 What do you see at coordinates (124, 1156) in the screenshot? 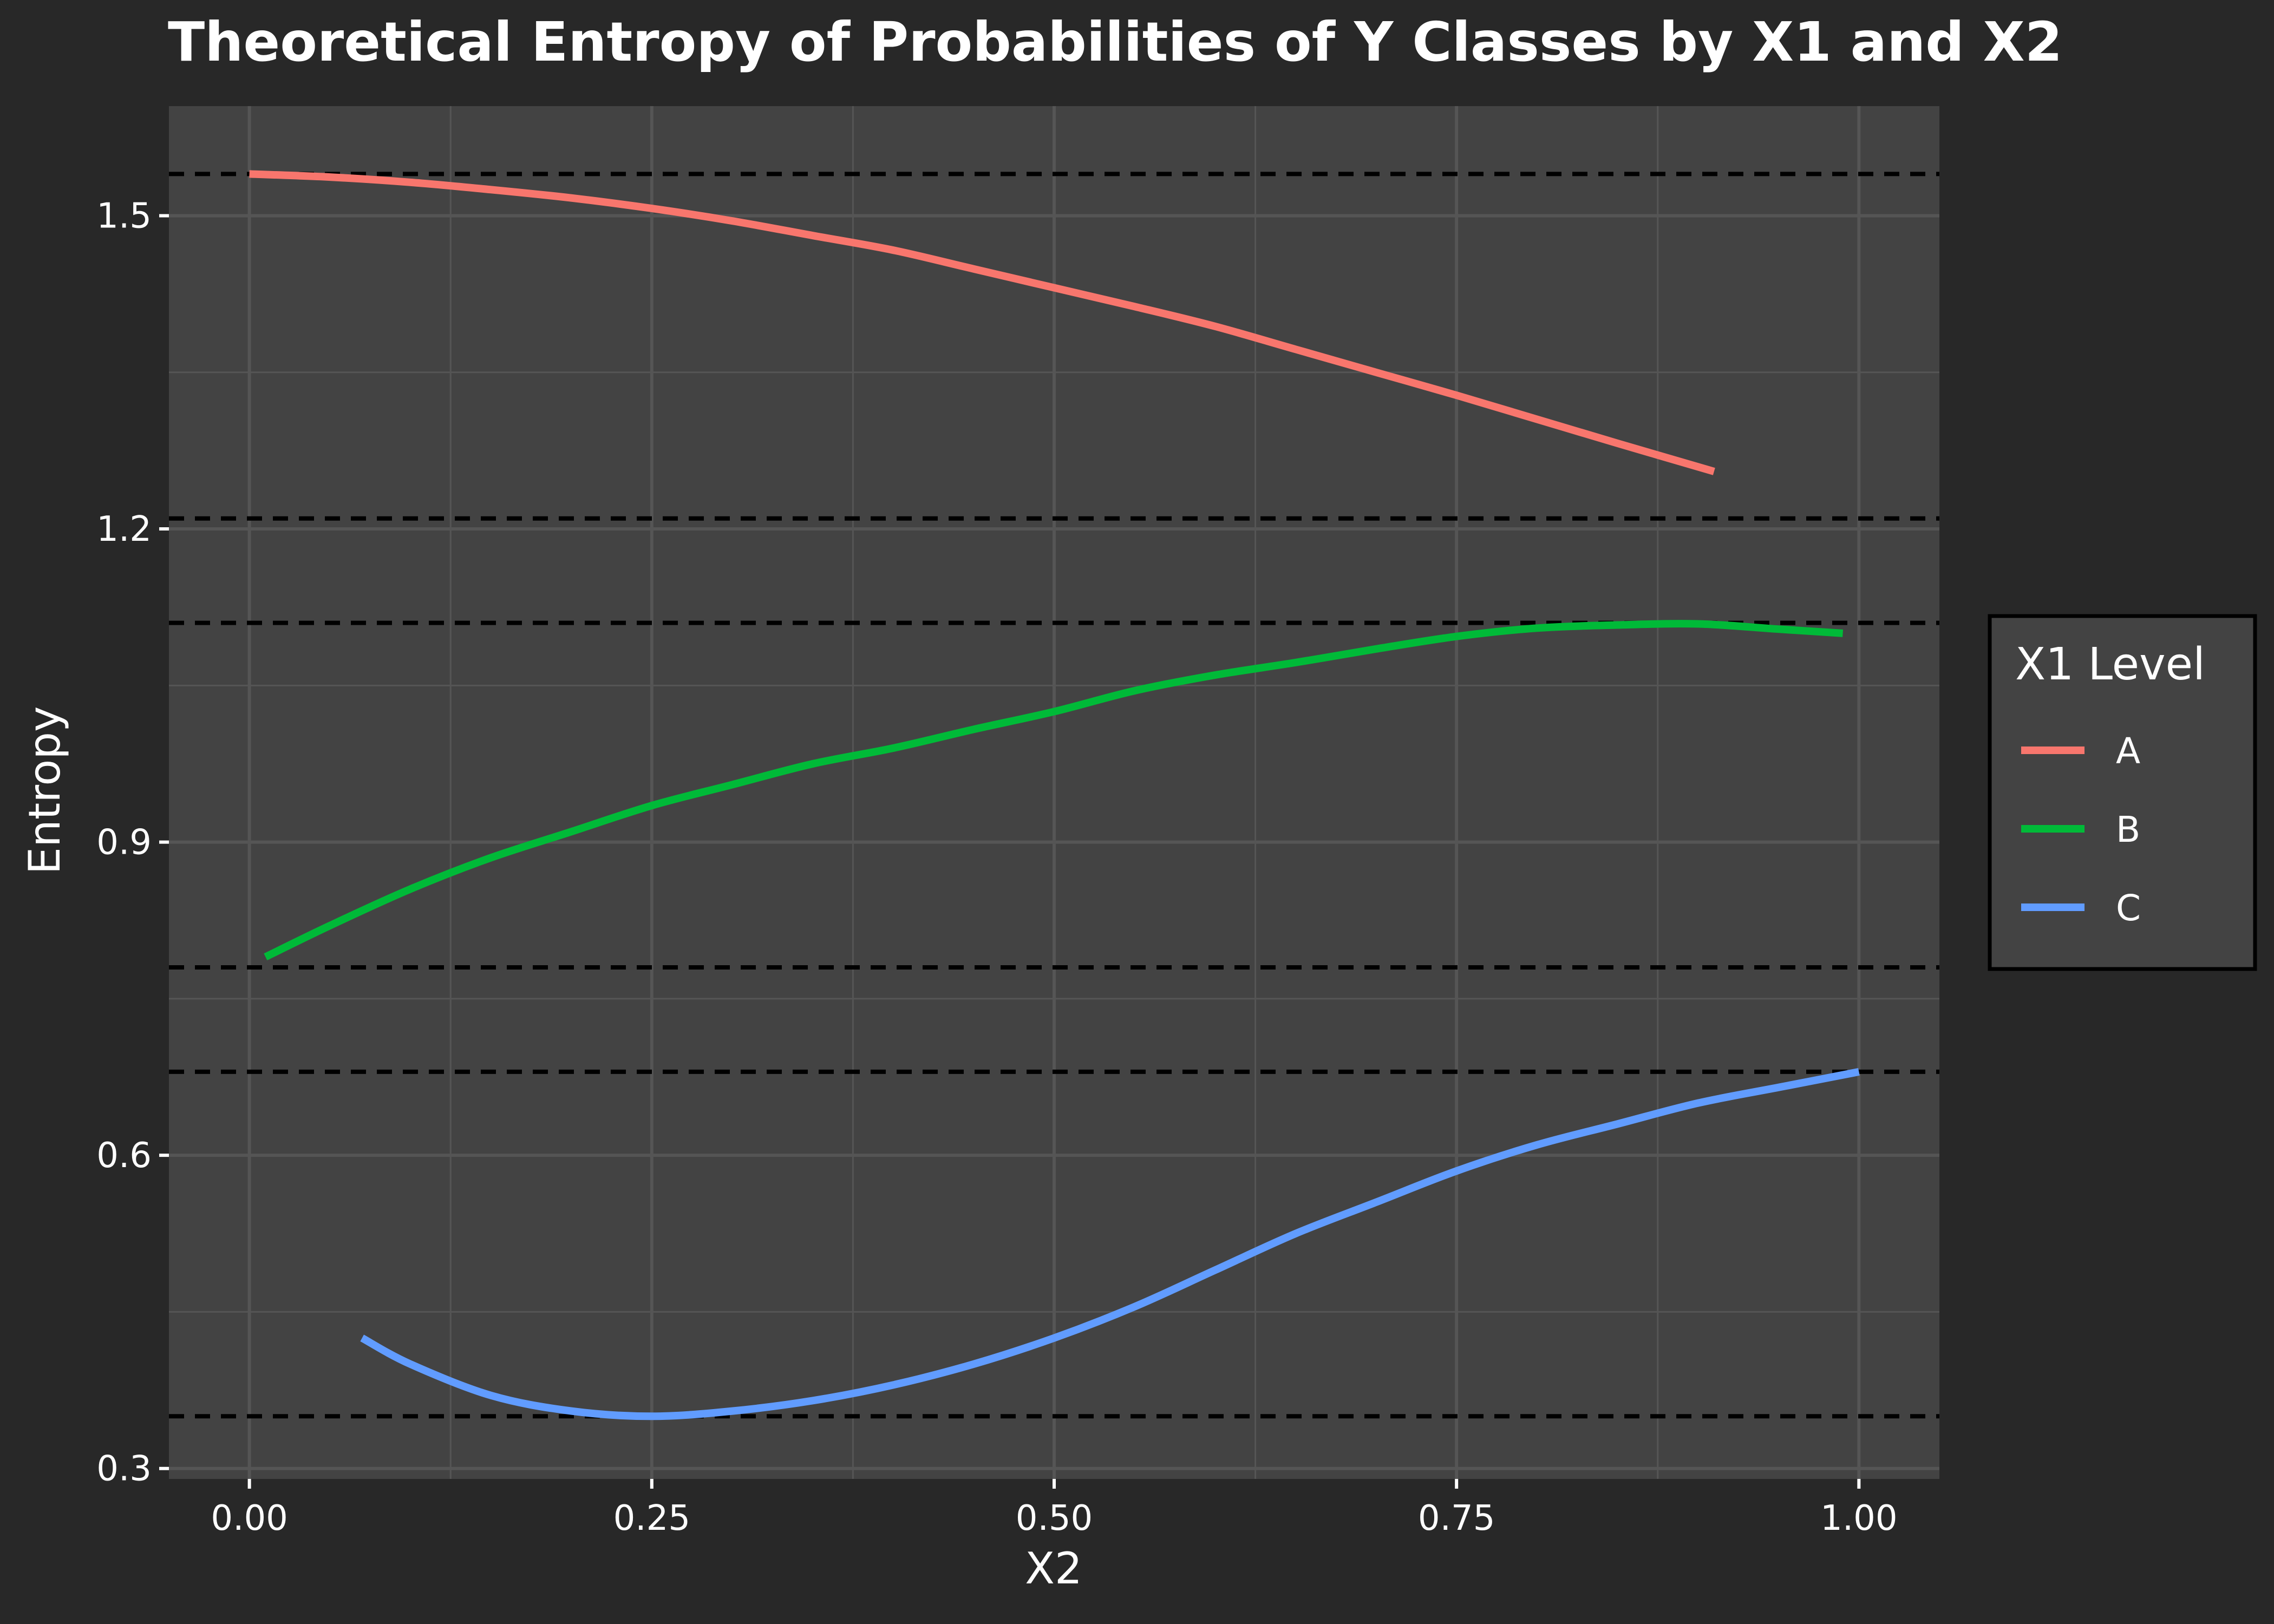
I see `y-tick-label: 0.6` at bounding box center [124, 1156].